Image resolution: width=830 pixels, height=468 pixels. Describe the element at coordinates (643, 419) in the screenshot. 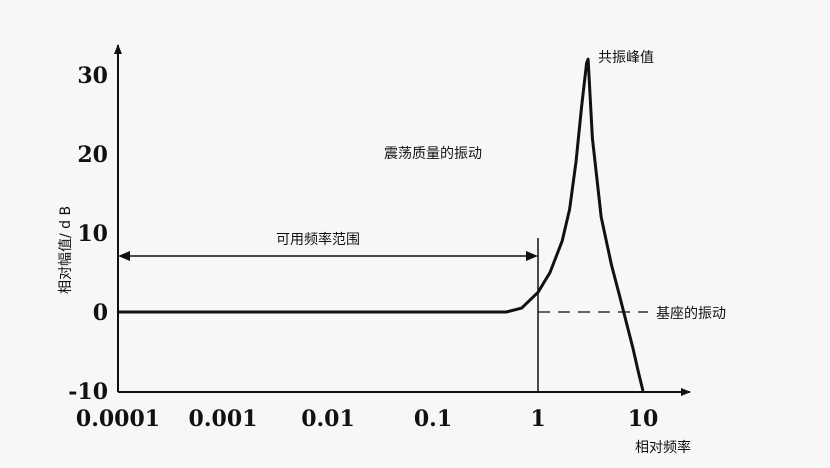

I see `x-tick-label: 10` at that location.